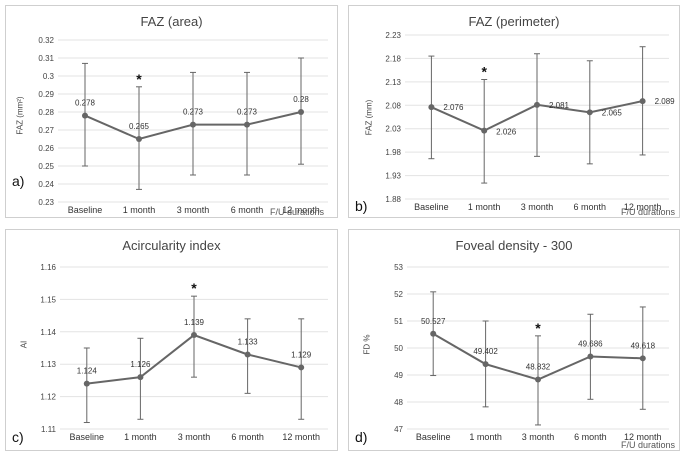 Image resolution: width=685 pixels, height=460 pixels. I want to click on panel-label: d), so click(361, 437).